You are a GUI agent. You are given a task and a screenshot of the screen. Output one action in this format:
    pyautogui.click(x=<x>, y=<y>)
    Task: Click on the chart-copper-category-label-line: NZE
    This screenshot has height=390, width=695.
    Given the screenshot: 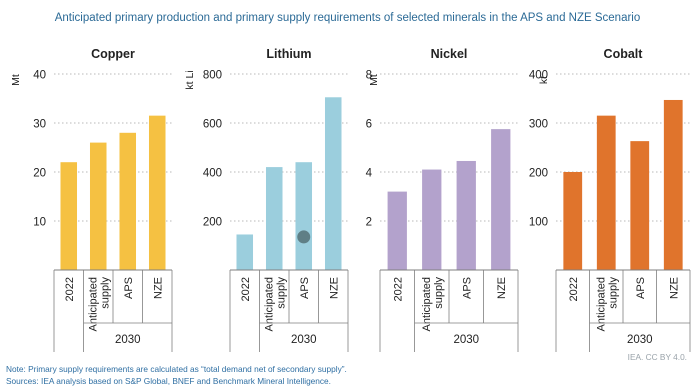 What is the action you would take?
    pyautogui.click(x=158, y=288)
    